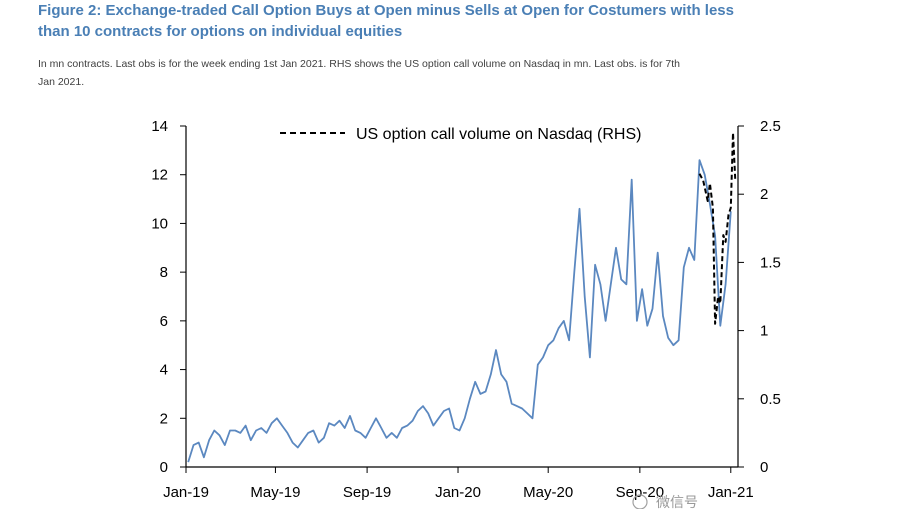  I want to click on left-y-tick-label: 12, so click(159, 175).